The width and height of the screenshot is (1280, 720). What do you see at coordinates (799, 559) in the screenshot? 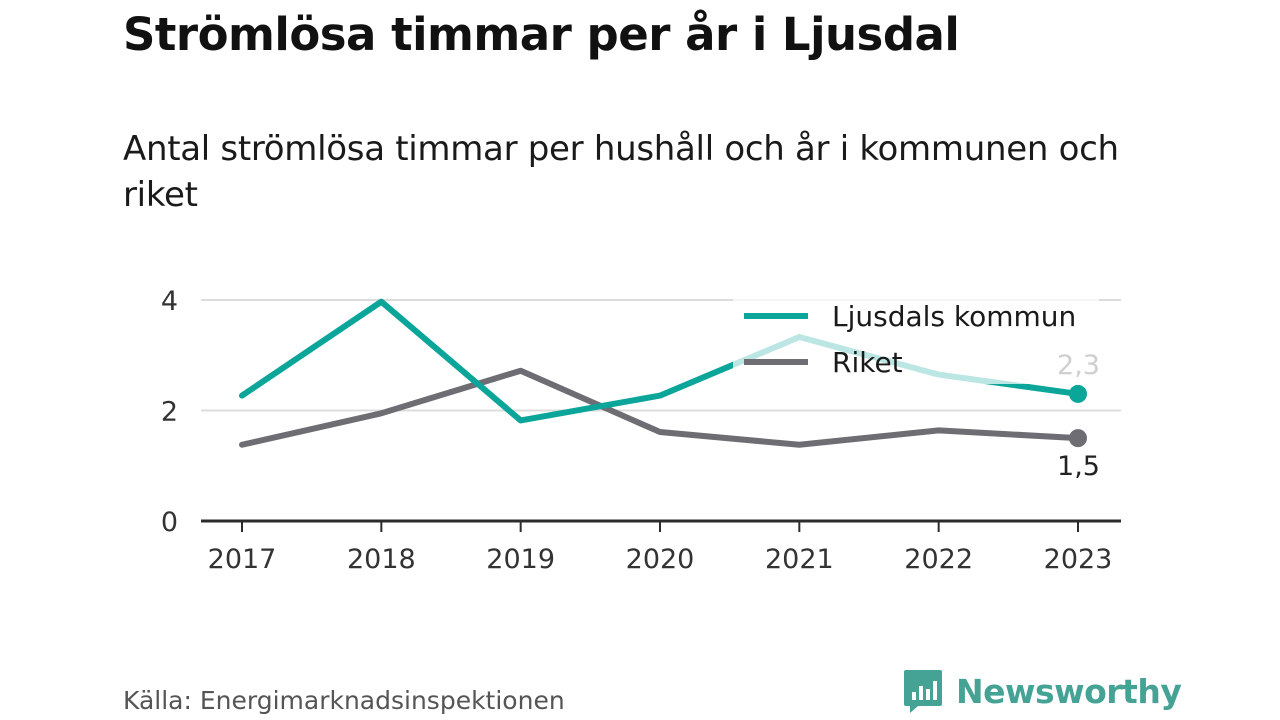
I see `x-tick-label: 2021` at bounding box center [799, 559].